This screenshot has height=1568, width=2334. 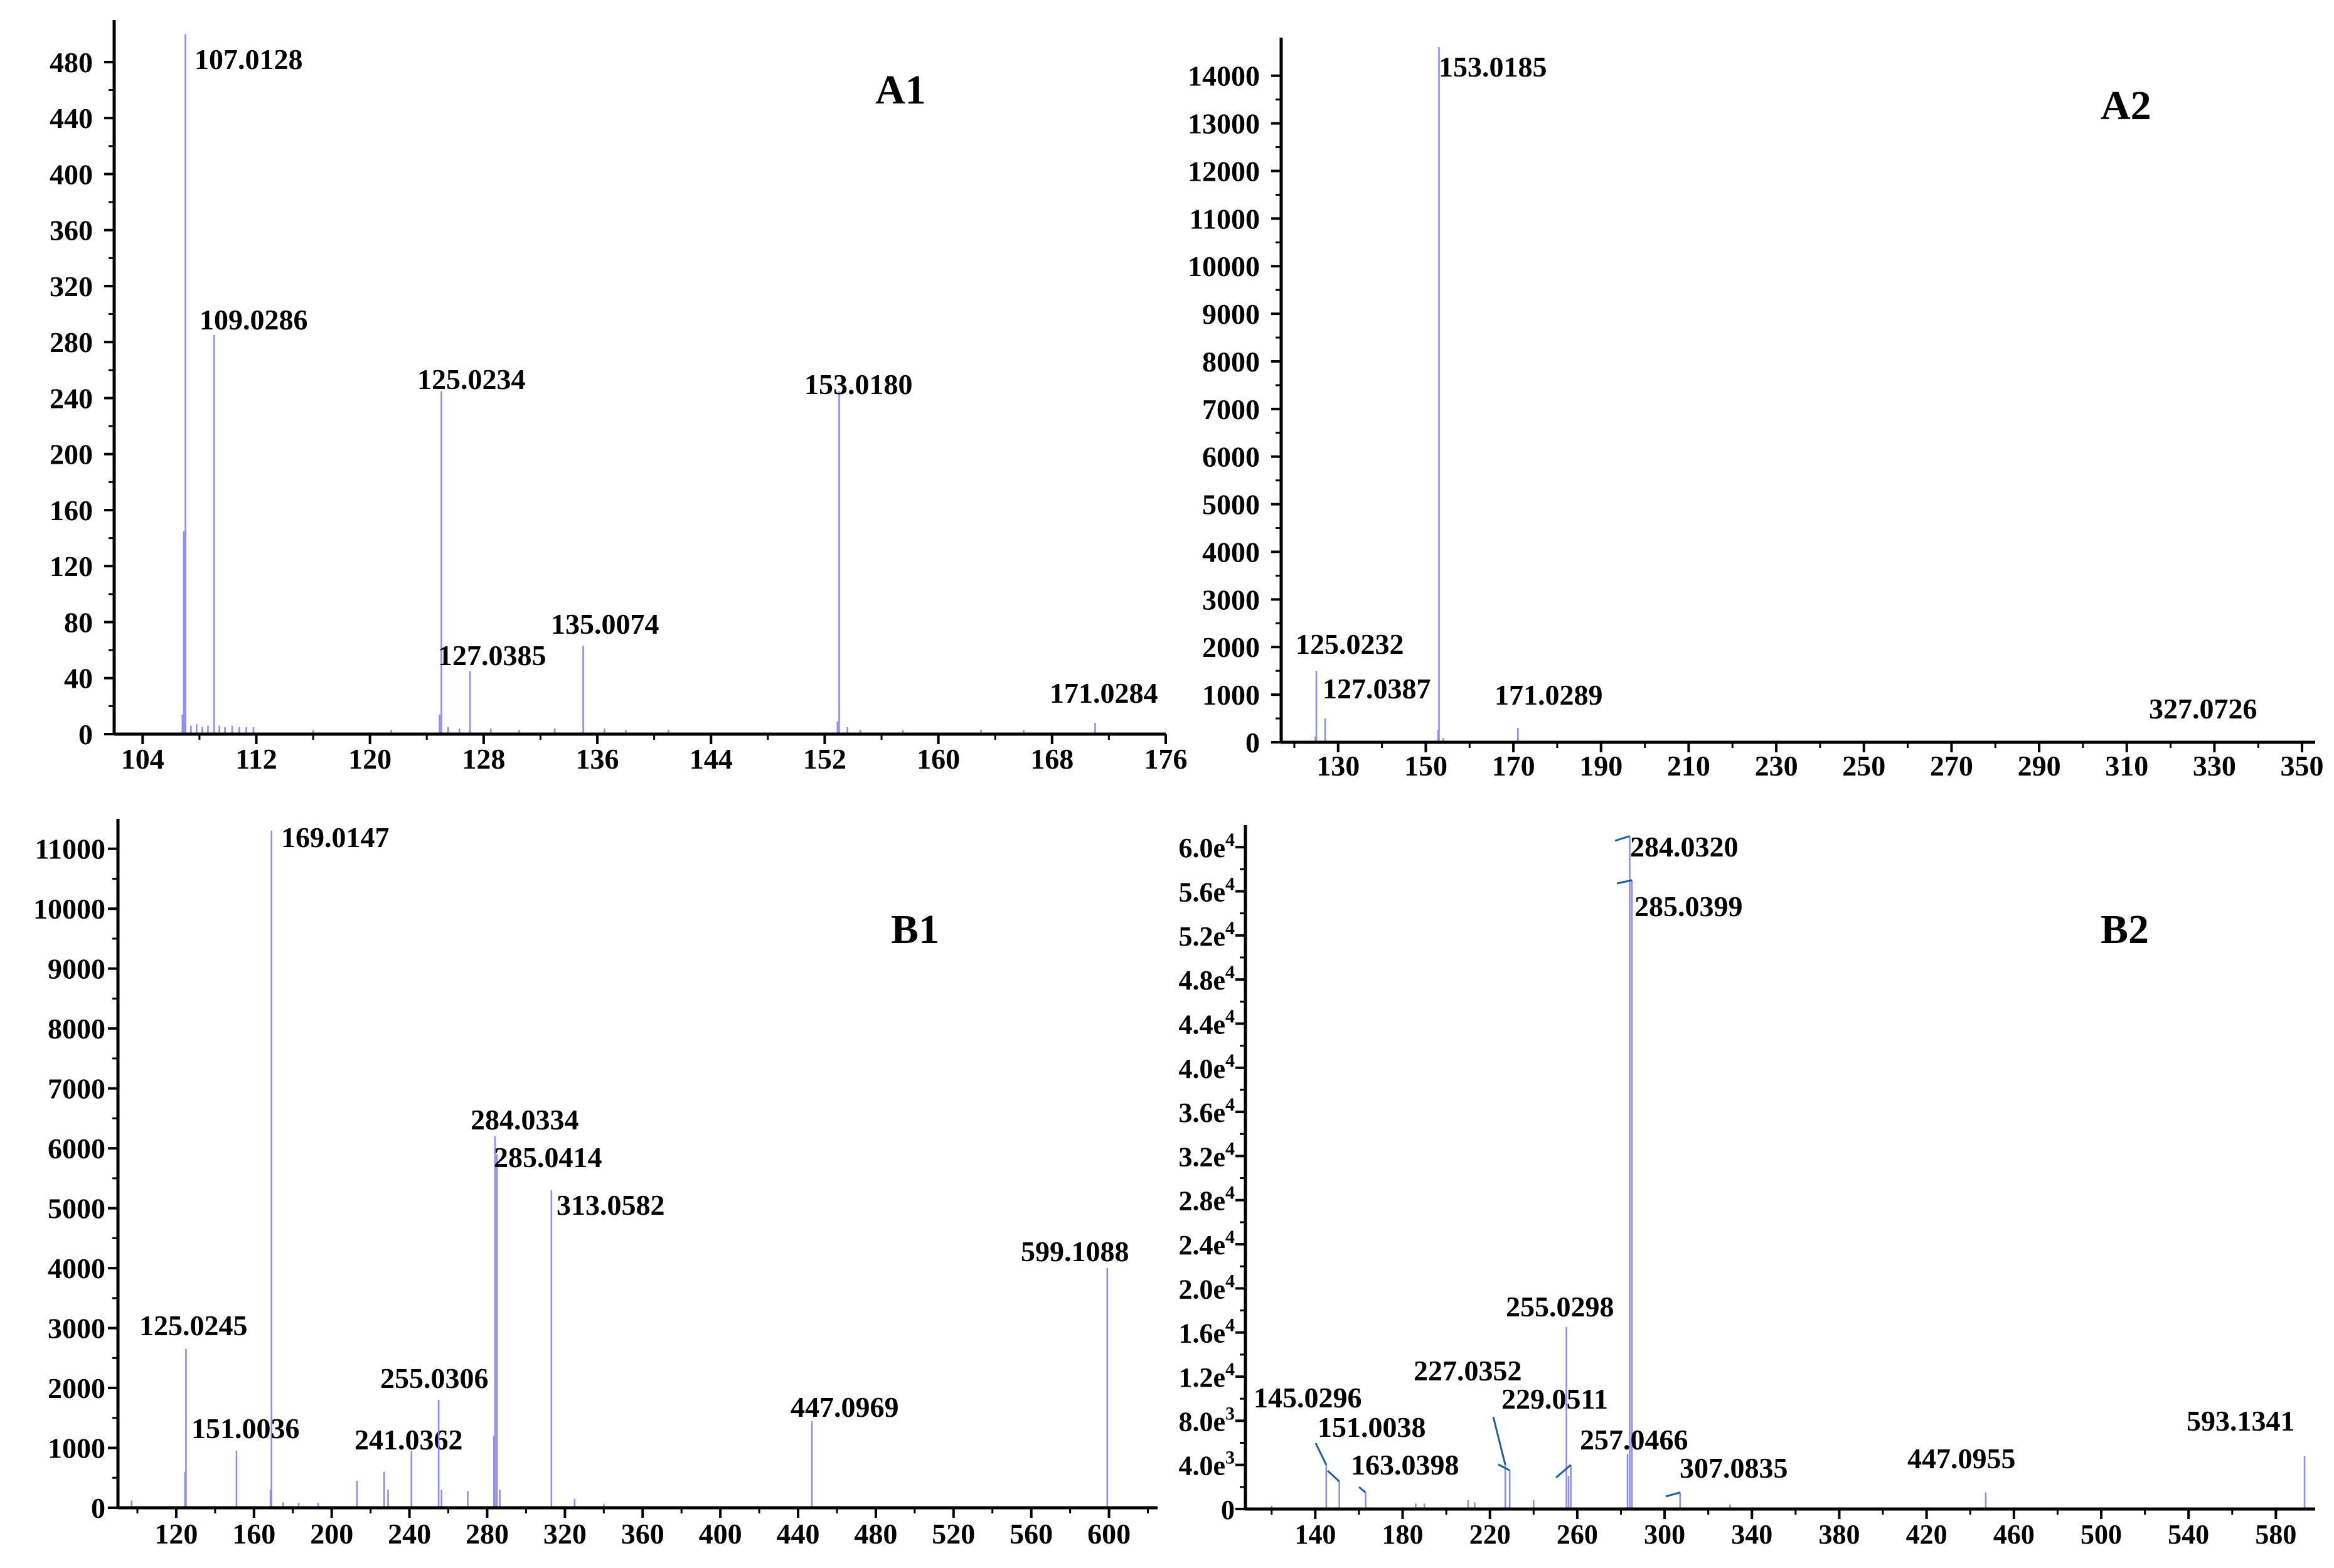 I want to click on y-tick-label: 7000, so click(x=76, y=1089).